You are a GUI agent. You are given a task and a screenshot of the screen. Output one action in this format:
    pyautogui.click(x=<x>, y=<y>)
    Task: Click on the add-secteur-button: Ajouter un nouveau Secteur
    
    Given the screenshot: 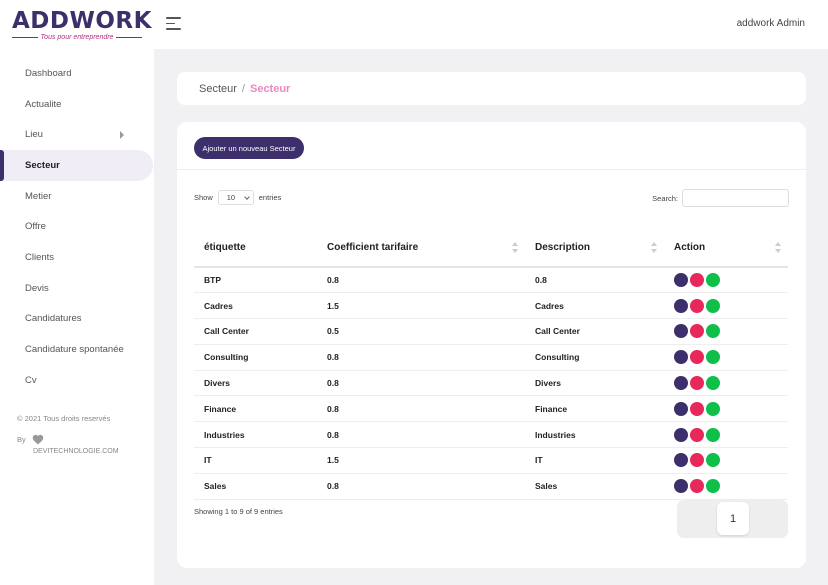 What is the action you would take?
    pyautogui.click(x=249, y=148)
    